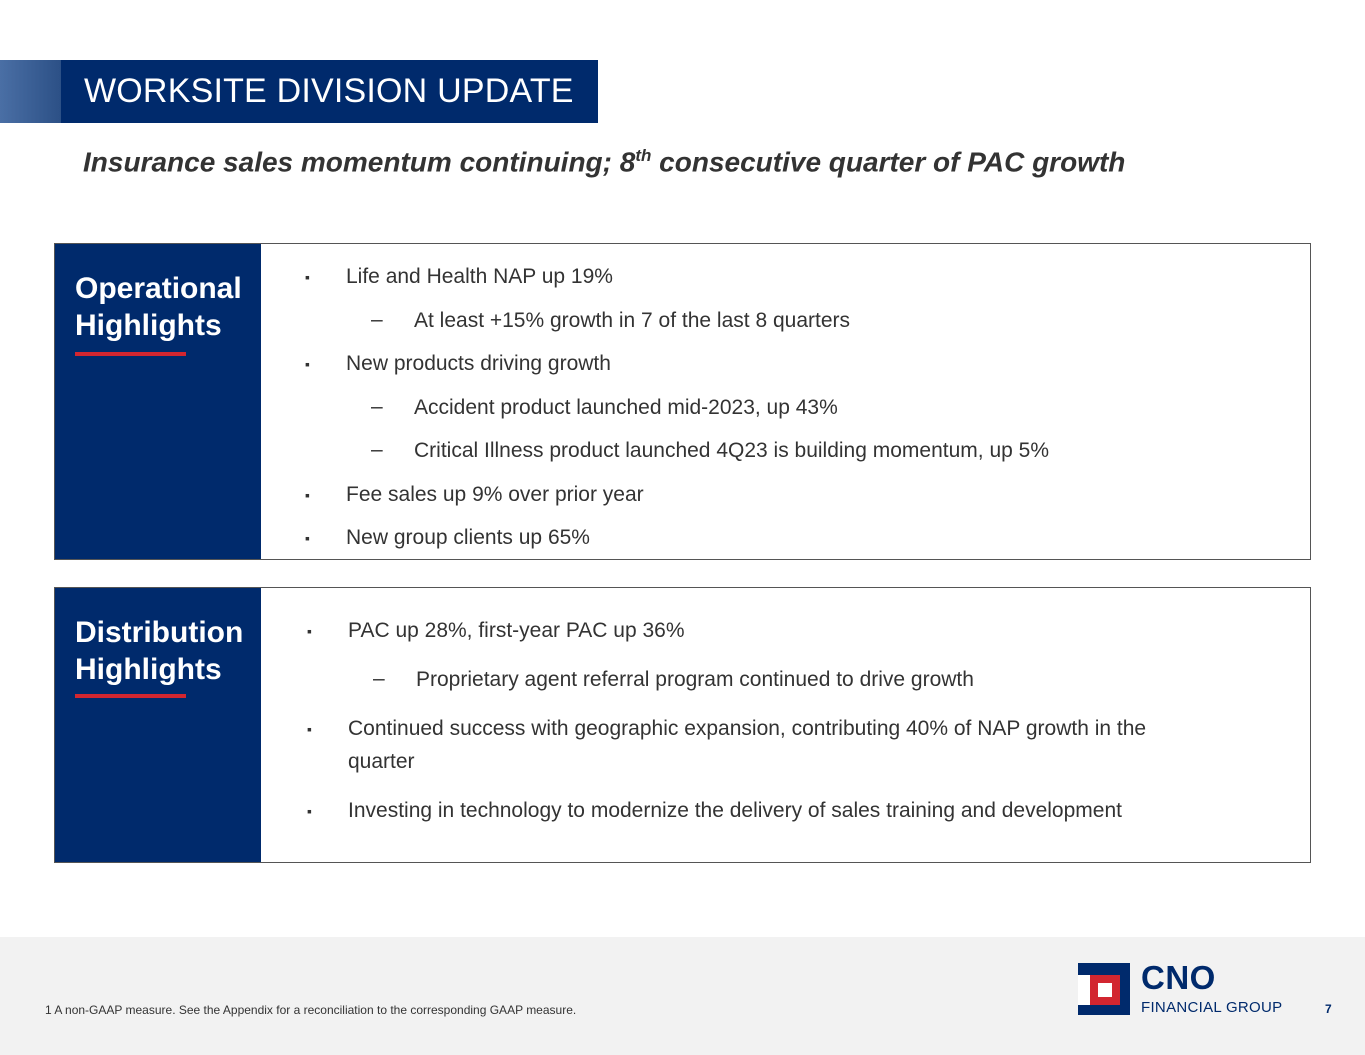 This screenshot has width=1365, height=1055. I want to click on subtitle-pre: Insurance sales momentum continuing; 8, so click(359, 162).